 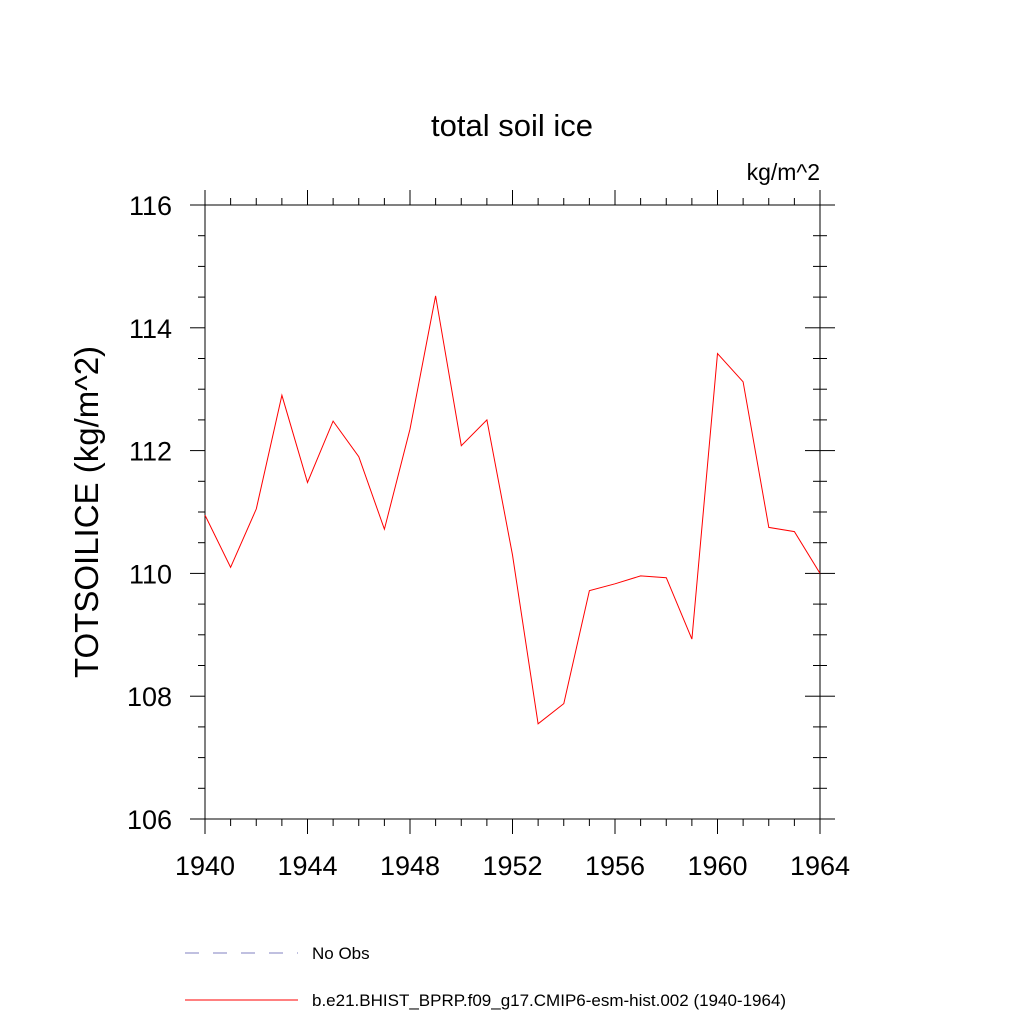 I want to click on y-tick-label: 110, so click(x=150, y=574).